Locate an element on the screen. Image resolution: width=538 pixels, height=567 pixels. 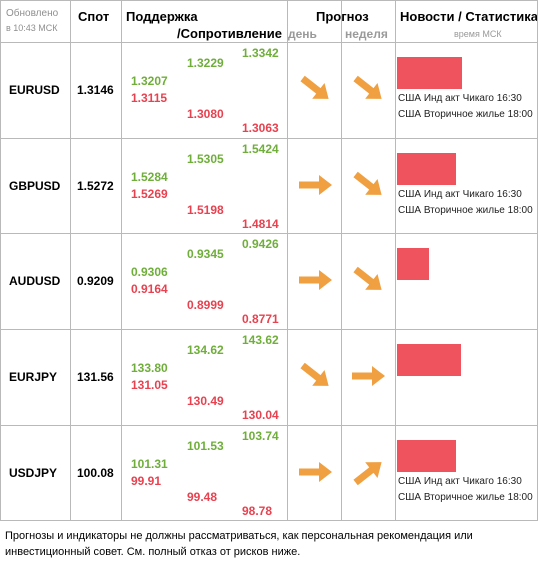
support-3: 143.62 is located at coordinates (260, 340).